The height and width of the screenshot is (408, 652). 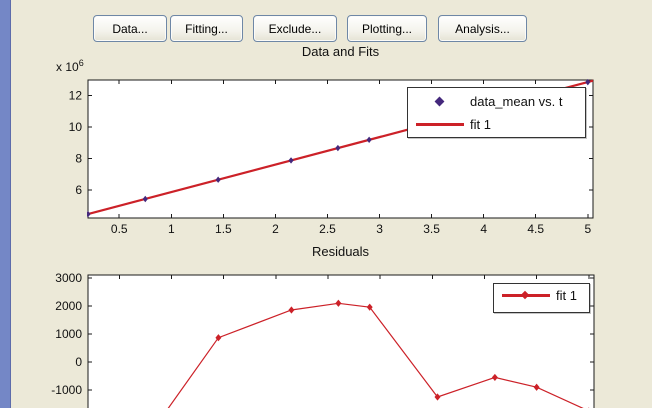 What do you see at coordinates (223, 229) in the screenshot?
I see `data-and-fits-plot-x-tick-label: 1.5` at bounding box center [223, 229].